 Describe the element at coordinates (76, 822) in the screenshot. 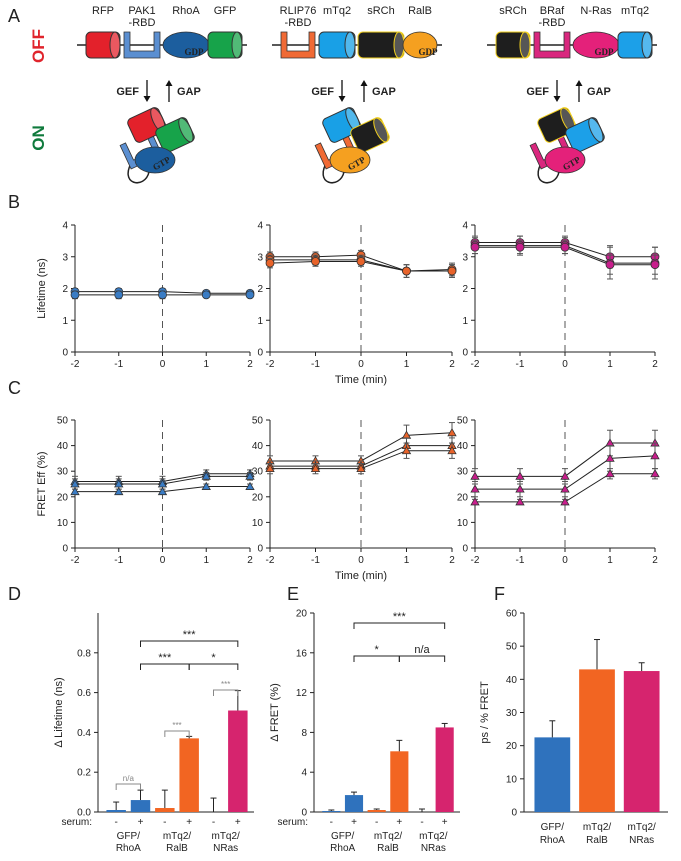

I see `serum-label: serum:` at that location.